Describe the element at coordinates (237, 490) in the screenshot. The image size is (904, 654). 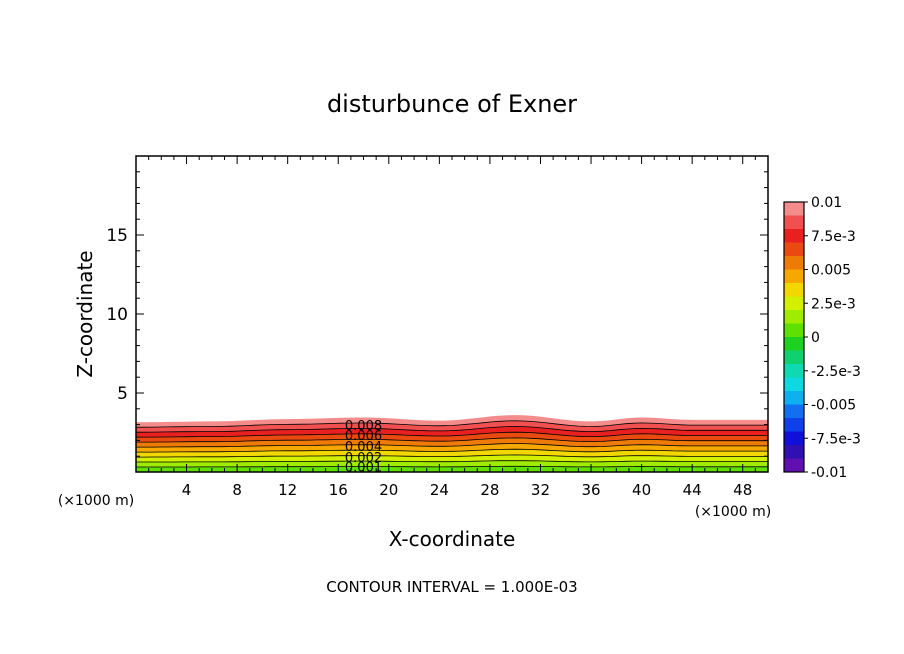
I see `x-tick-label: 8` at that location.